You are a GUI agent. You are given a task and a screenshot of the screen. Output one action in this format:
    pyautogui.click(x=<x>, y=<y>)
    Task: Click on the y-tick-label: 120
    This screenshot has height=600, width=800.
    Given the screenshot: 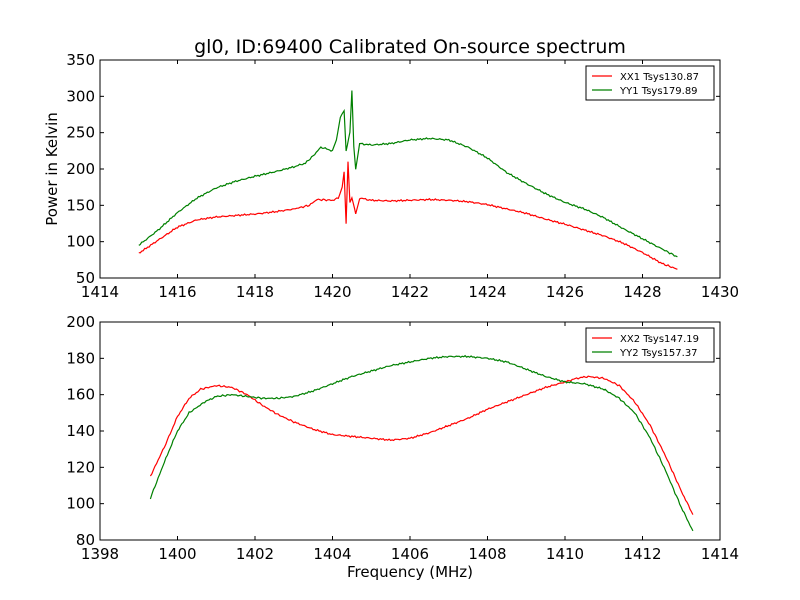 What is the action you would take?
    pyautogui.click(x=80, y=467)
    